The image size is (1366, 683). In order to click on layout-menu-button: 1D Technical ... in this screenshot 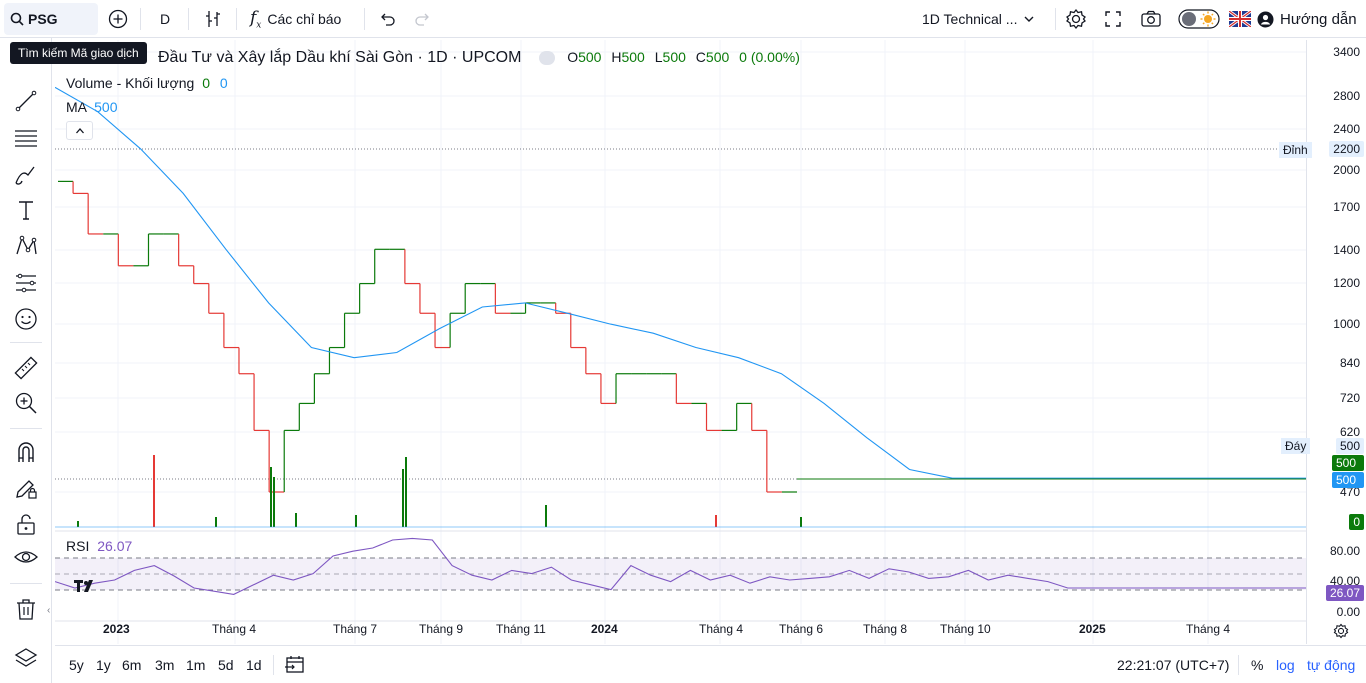, I will do `click(978, 19)`.